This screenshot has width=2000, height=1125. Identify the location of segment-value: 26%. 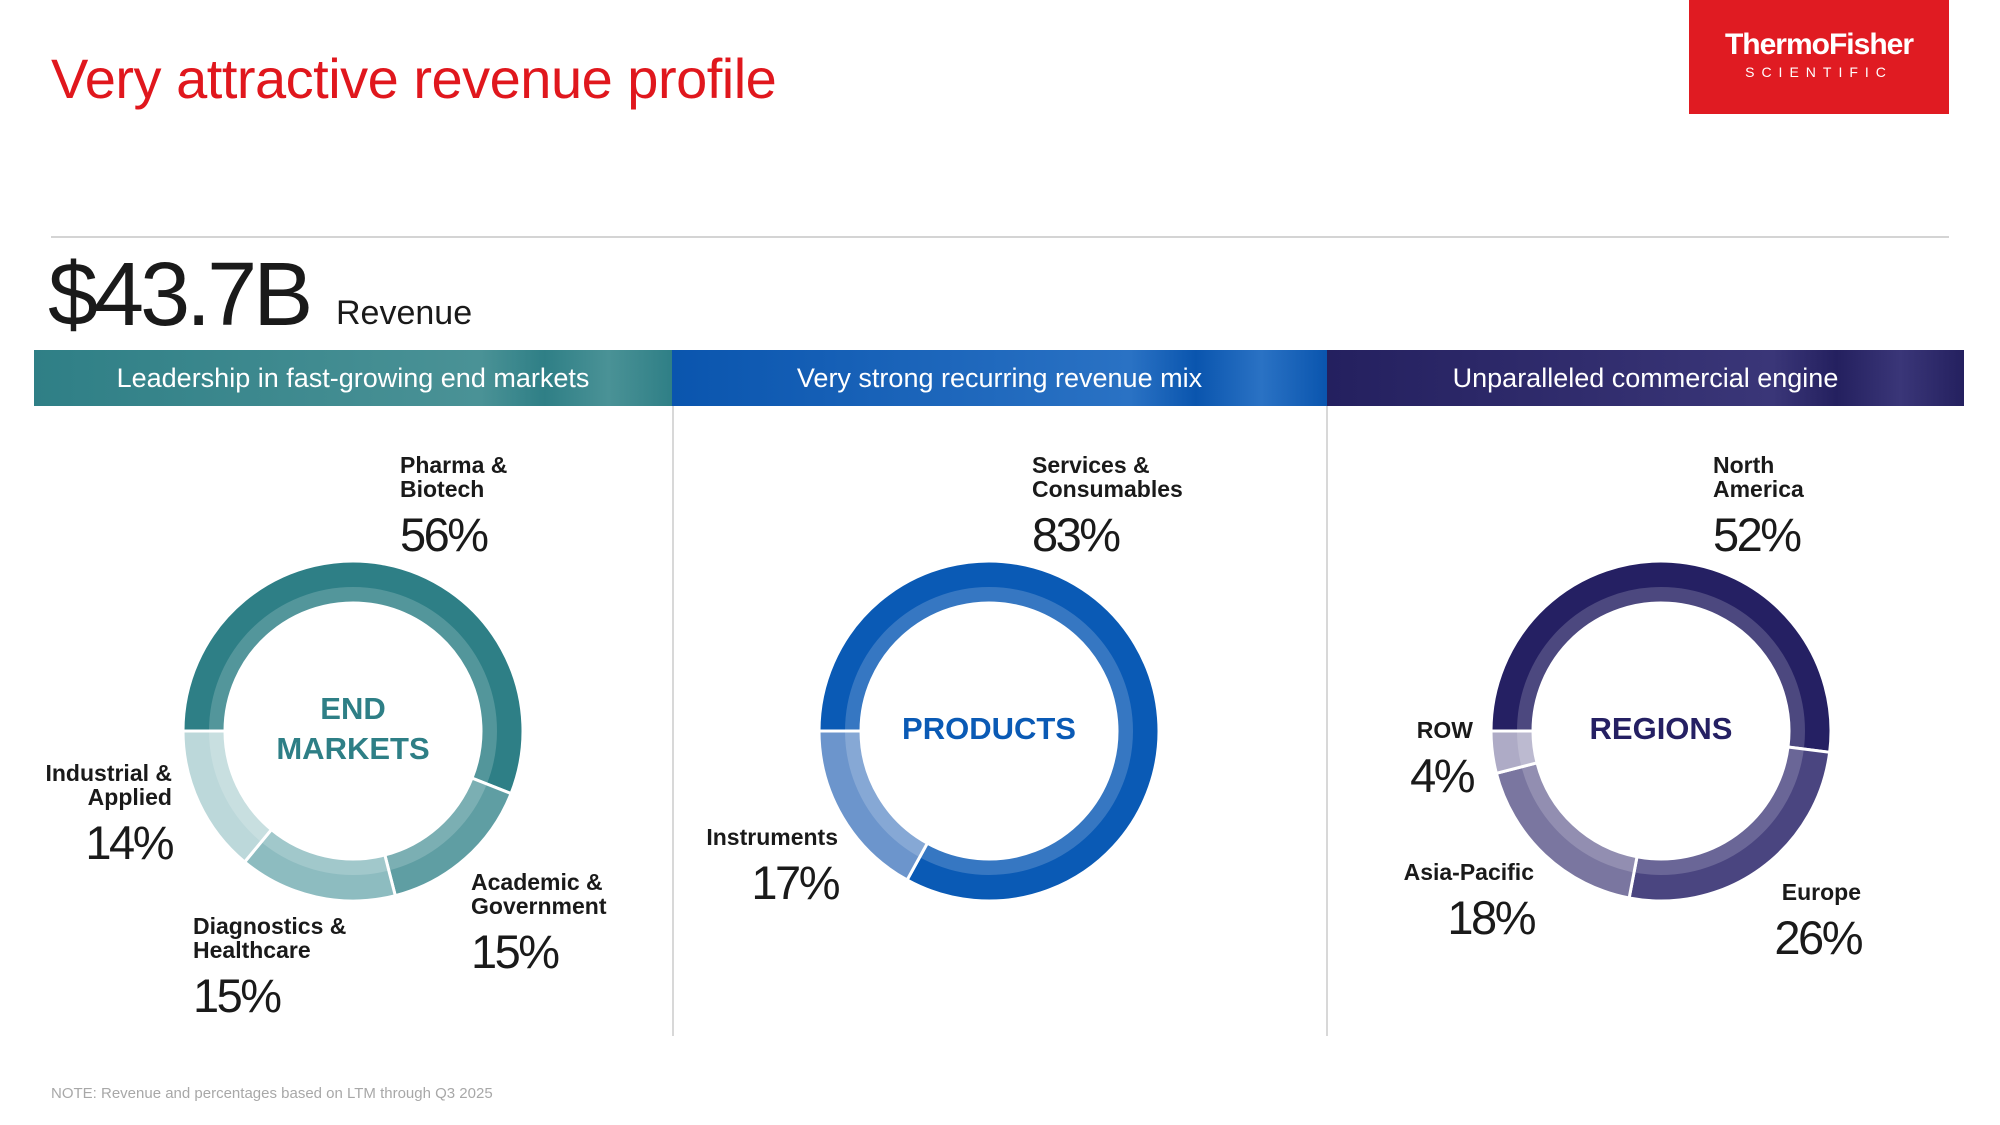
(1818, 937).